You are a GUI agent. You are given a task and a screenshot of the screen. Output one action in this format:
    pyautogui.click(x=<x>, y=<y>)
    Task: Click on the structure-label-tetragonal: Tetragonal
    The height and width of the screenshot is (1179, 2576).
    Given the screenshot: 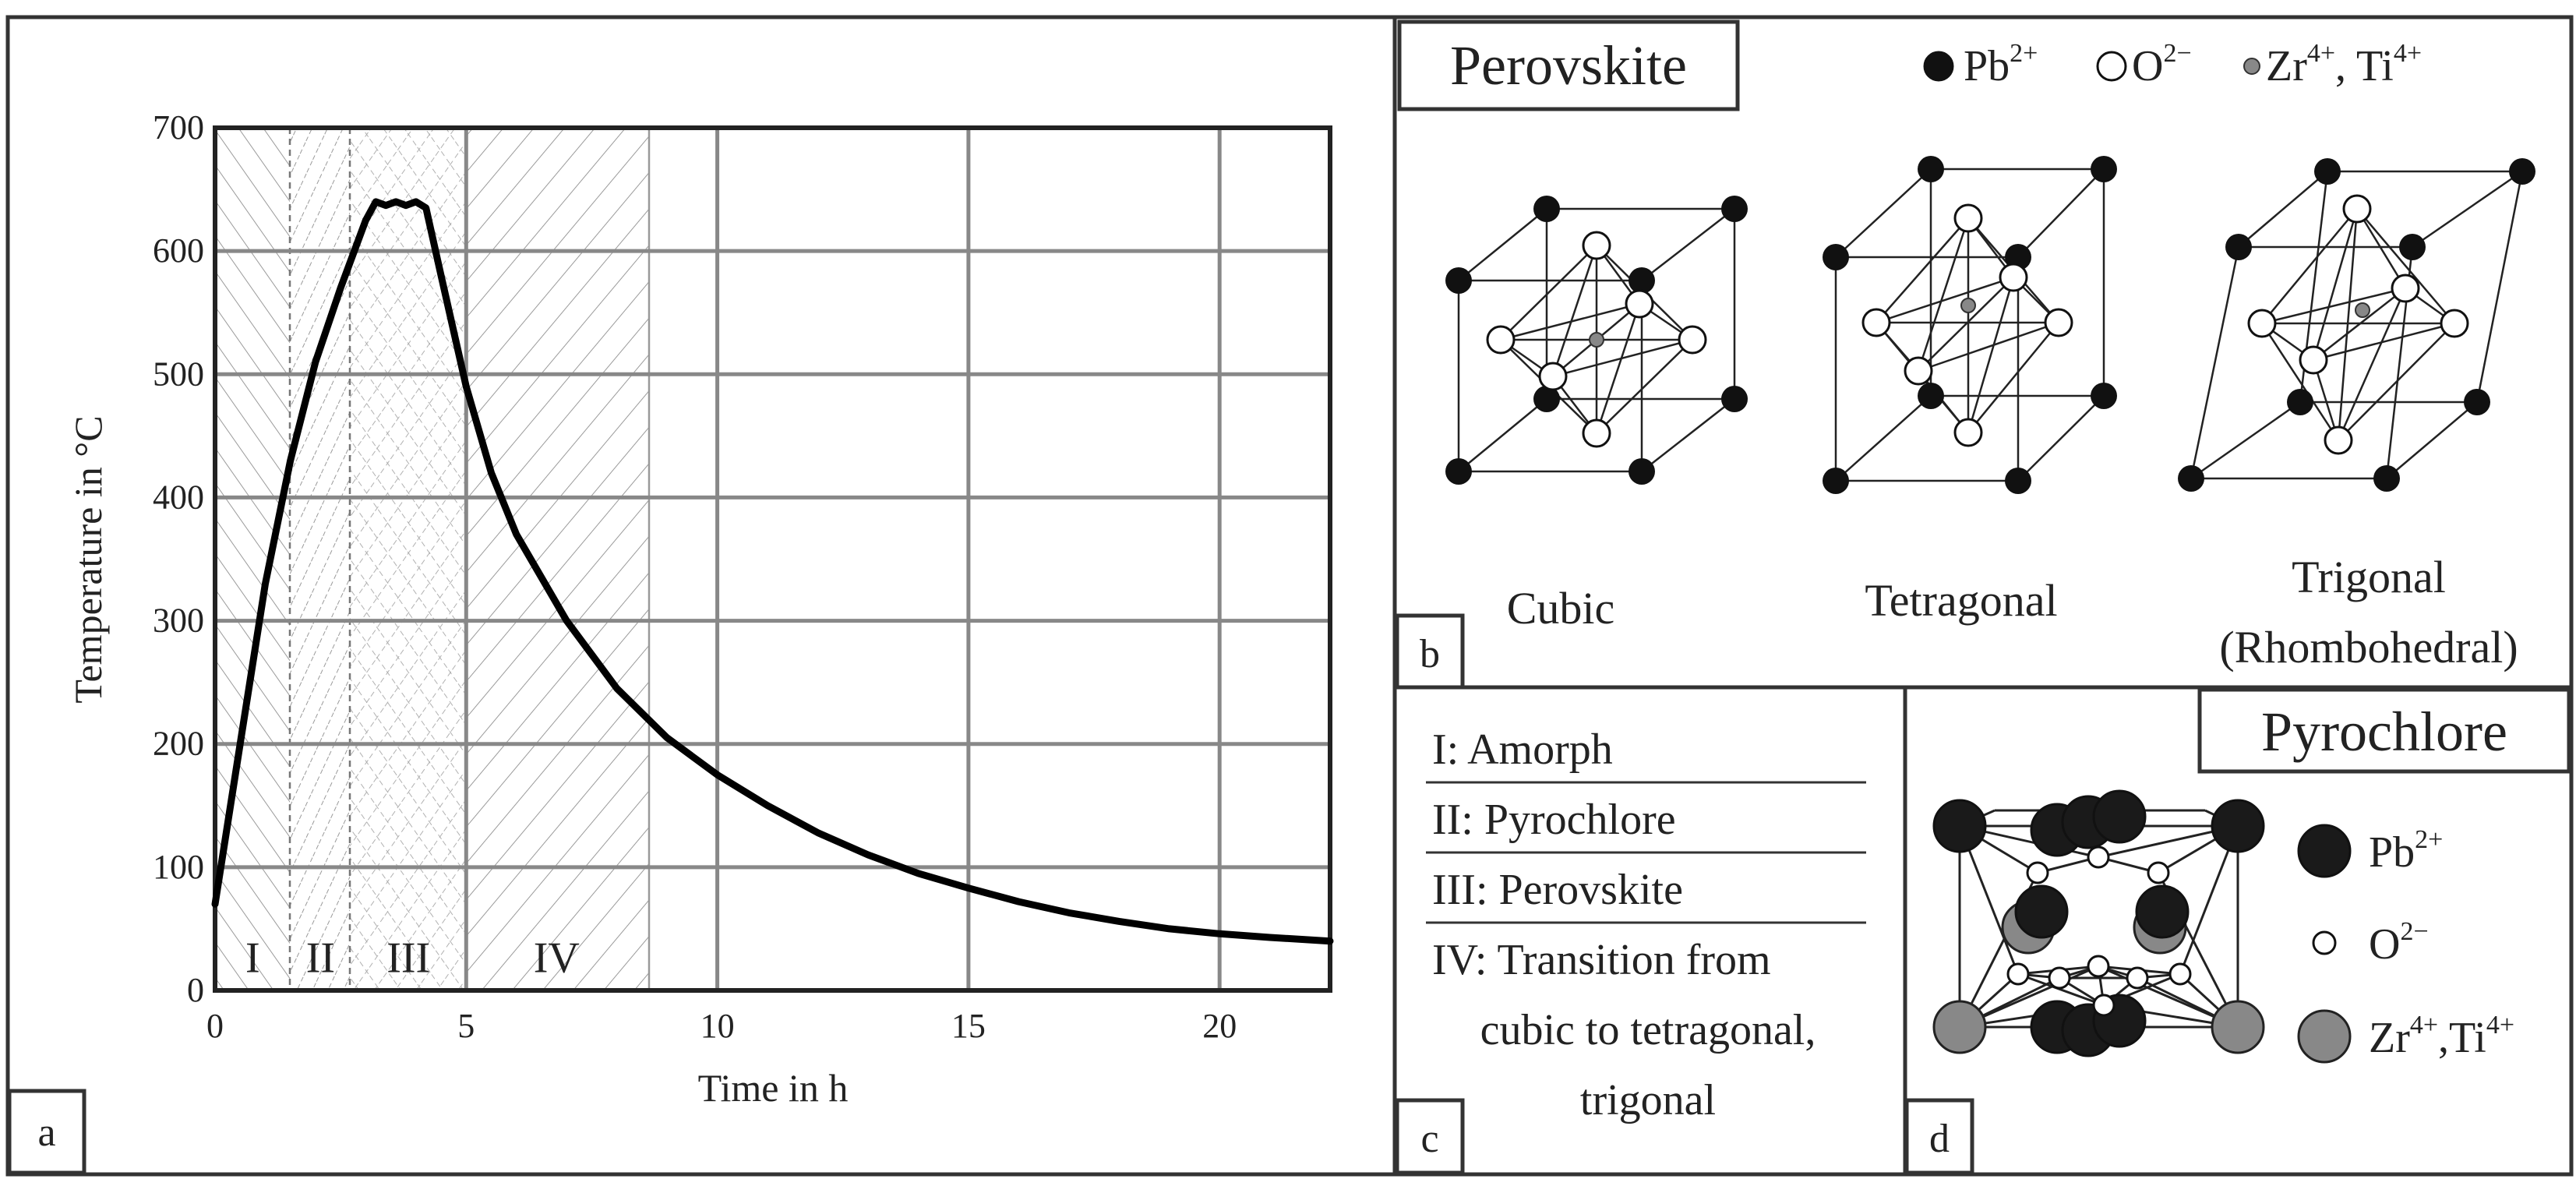 What is the action you would take?
    pyautogui.click(x=1961, y=600)
    